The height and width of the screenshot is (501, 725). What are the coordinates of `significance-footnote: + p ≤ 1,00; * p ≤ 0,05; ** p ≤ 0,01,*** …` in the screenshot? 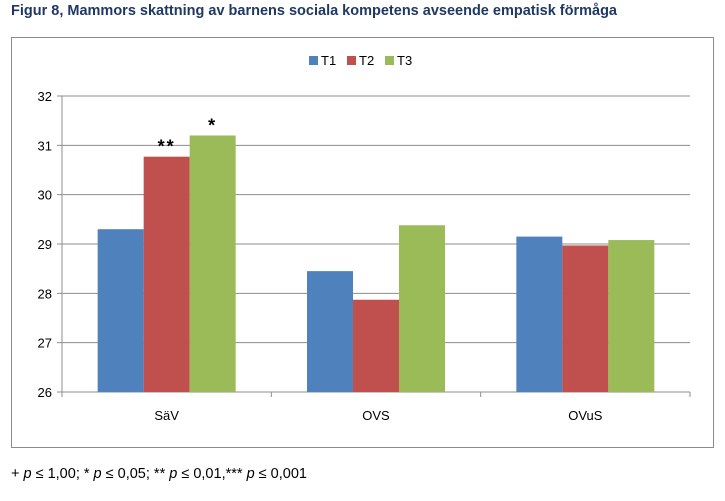 It's located at (159, 474).